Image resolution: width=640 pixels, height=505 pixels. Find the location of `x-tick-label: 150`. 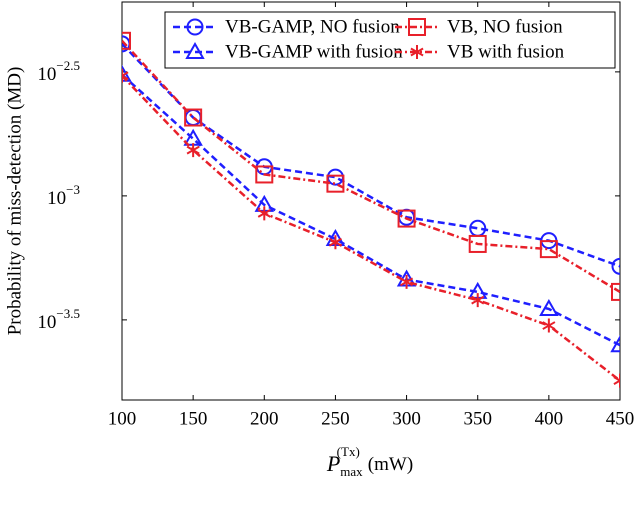

x-tick-label: 150 is located at coordinates (193, 418).